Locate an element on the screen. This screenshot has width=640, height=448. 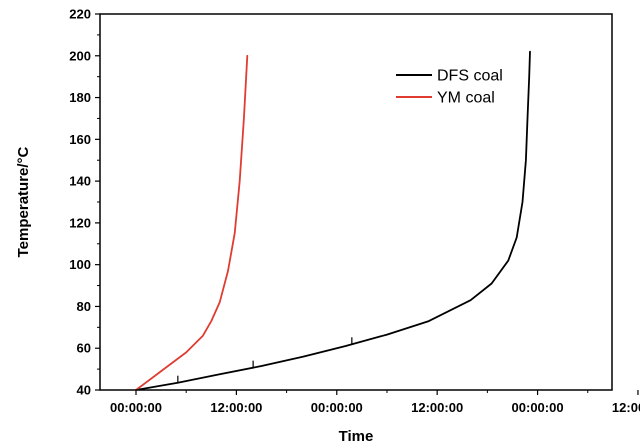
y-tick-label: 180 is located at coordinates (80, 97).